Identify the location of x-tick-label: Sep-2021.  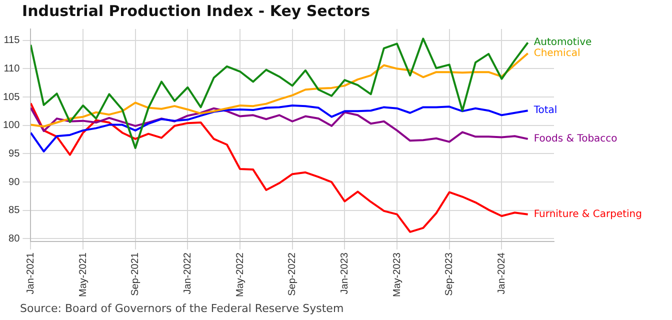
(136, 274).